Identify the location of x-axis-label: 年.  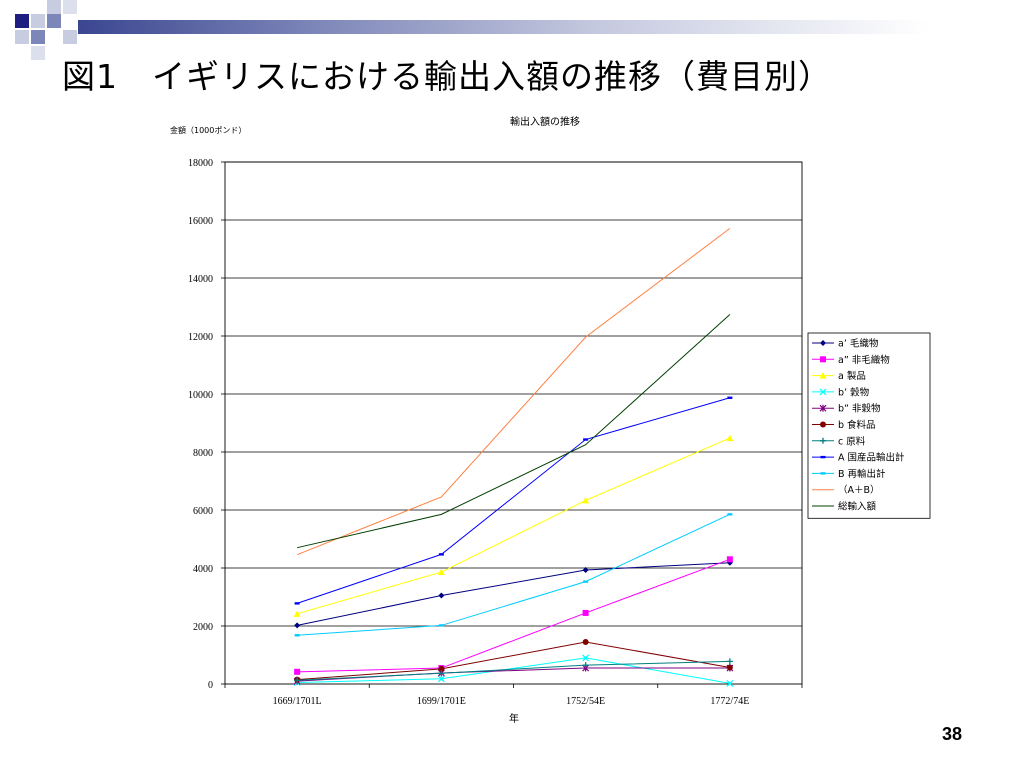
(514, 718).